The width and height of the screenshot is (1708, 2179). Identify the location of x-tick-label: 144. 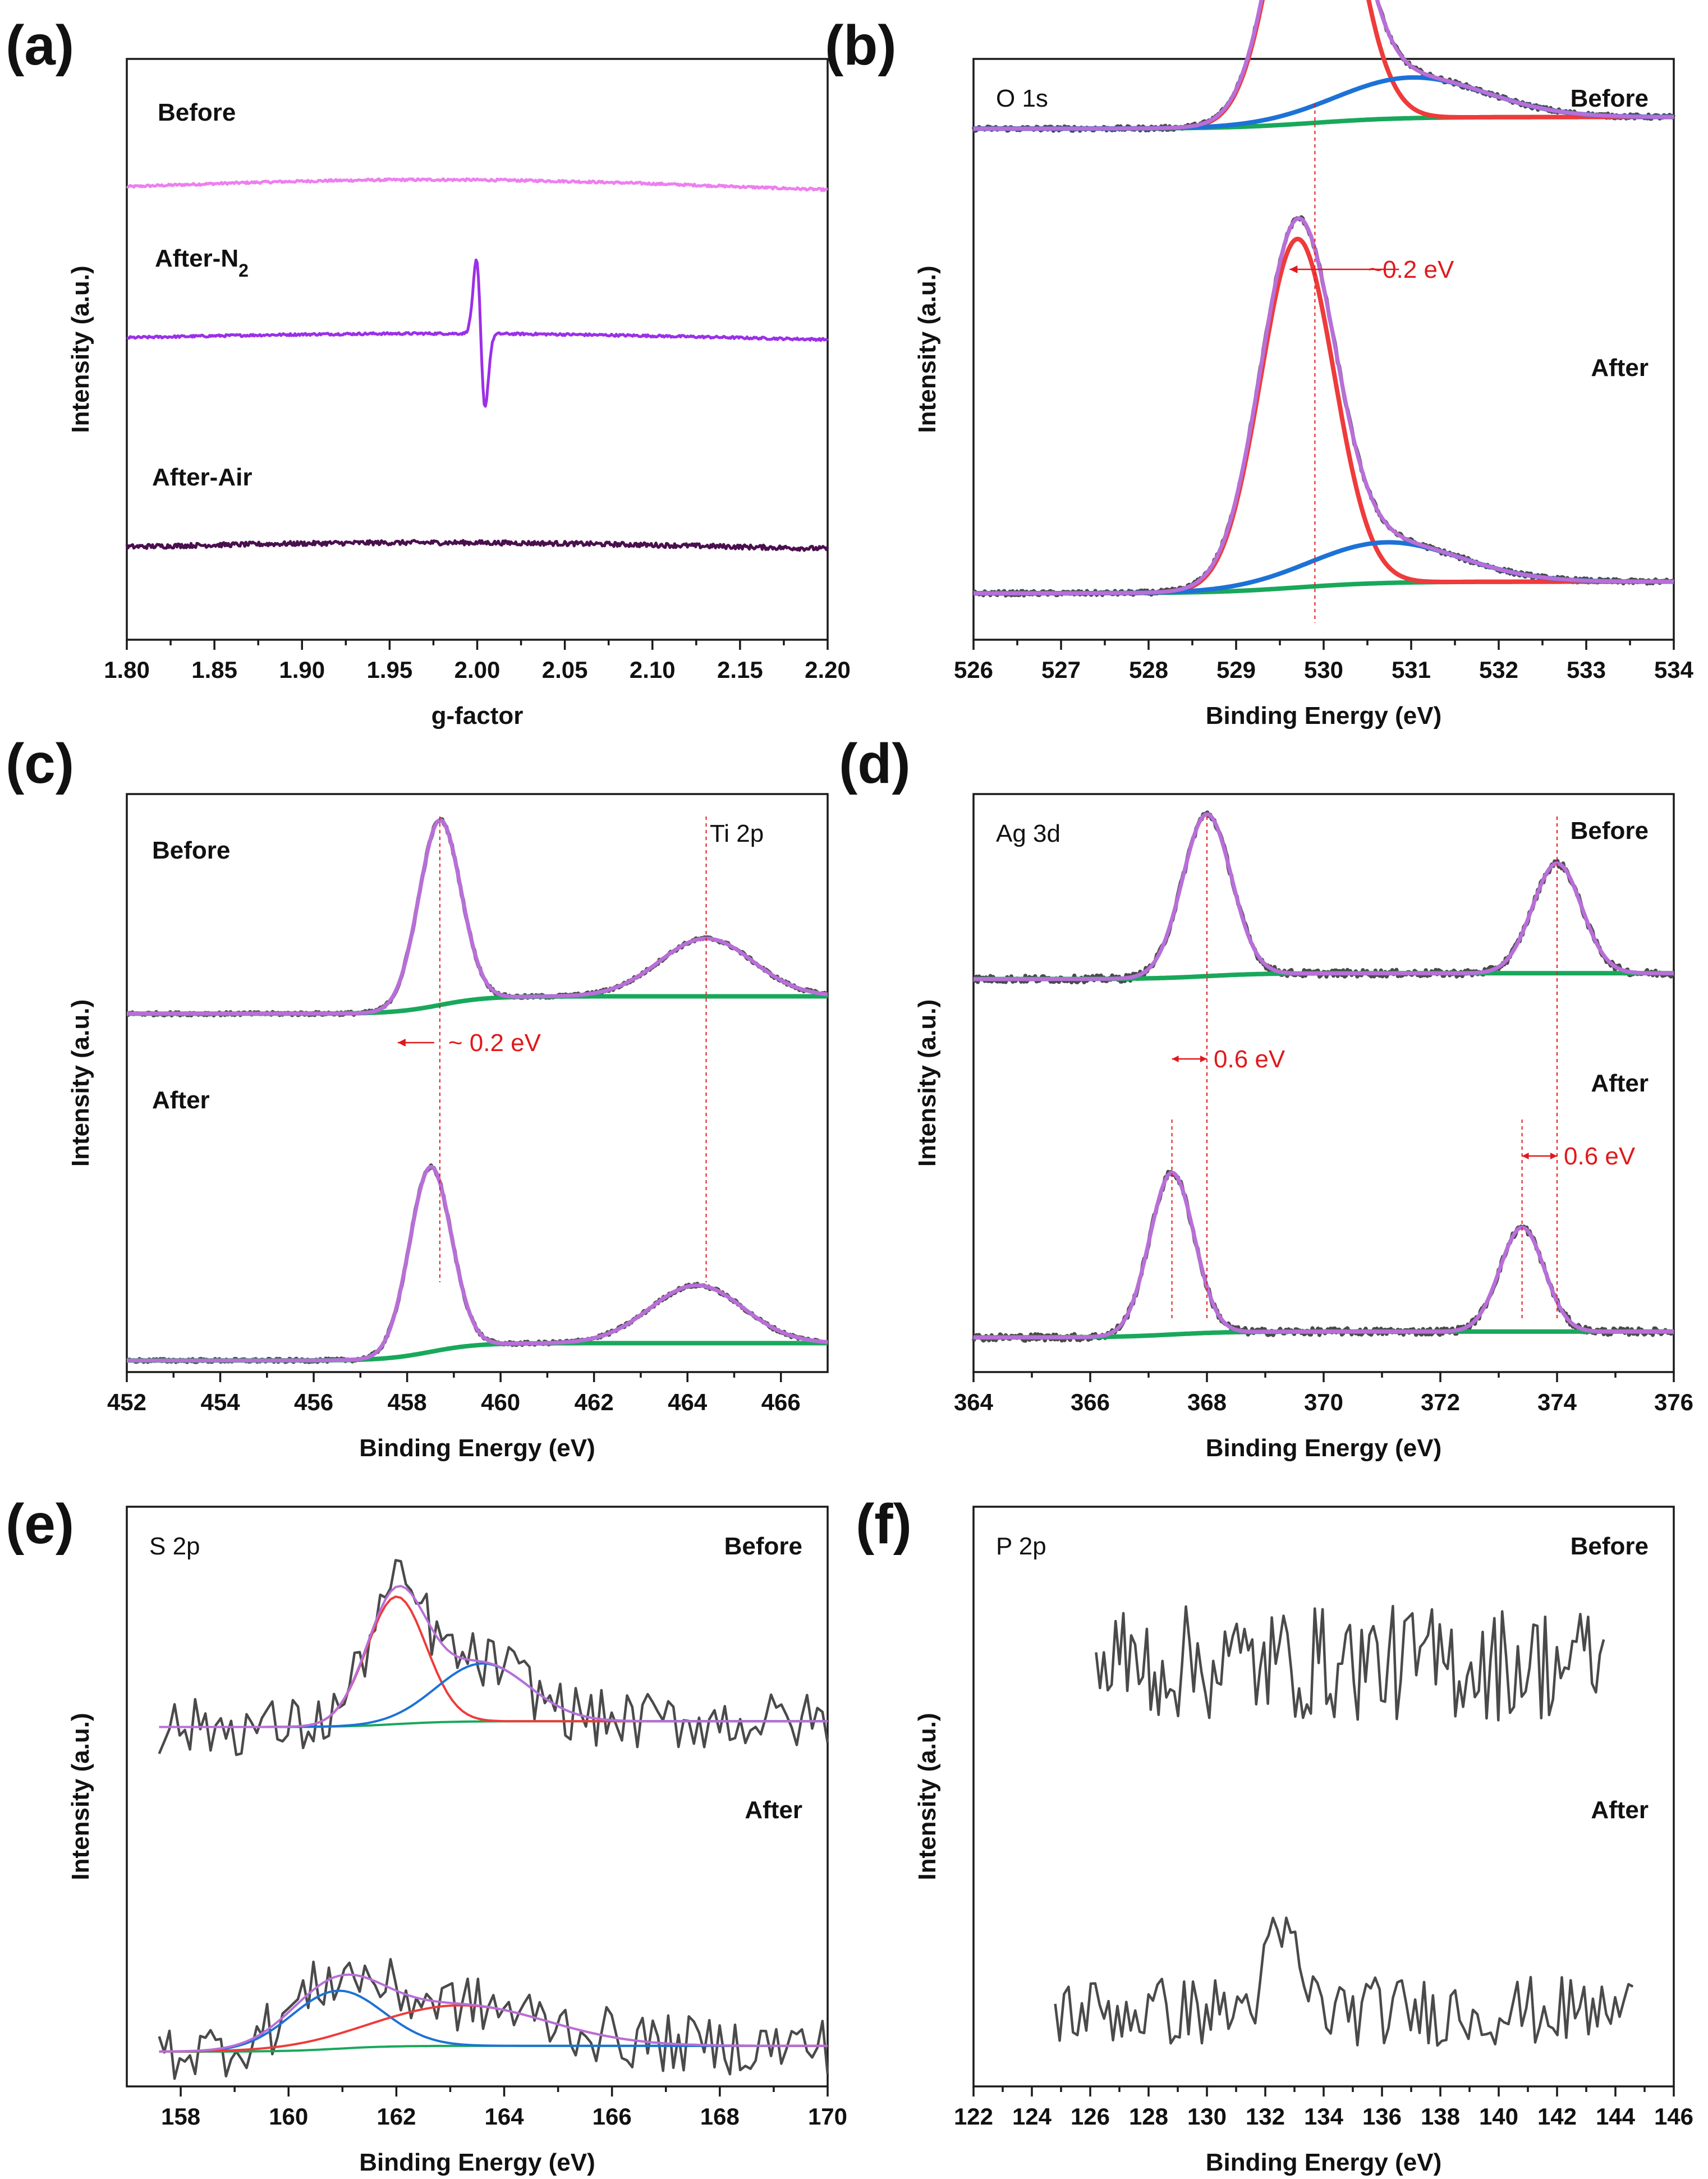
(1616, 2116).